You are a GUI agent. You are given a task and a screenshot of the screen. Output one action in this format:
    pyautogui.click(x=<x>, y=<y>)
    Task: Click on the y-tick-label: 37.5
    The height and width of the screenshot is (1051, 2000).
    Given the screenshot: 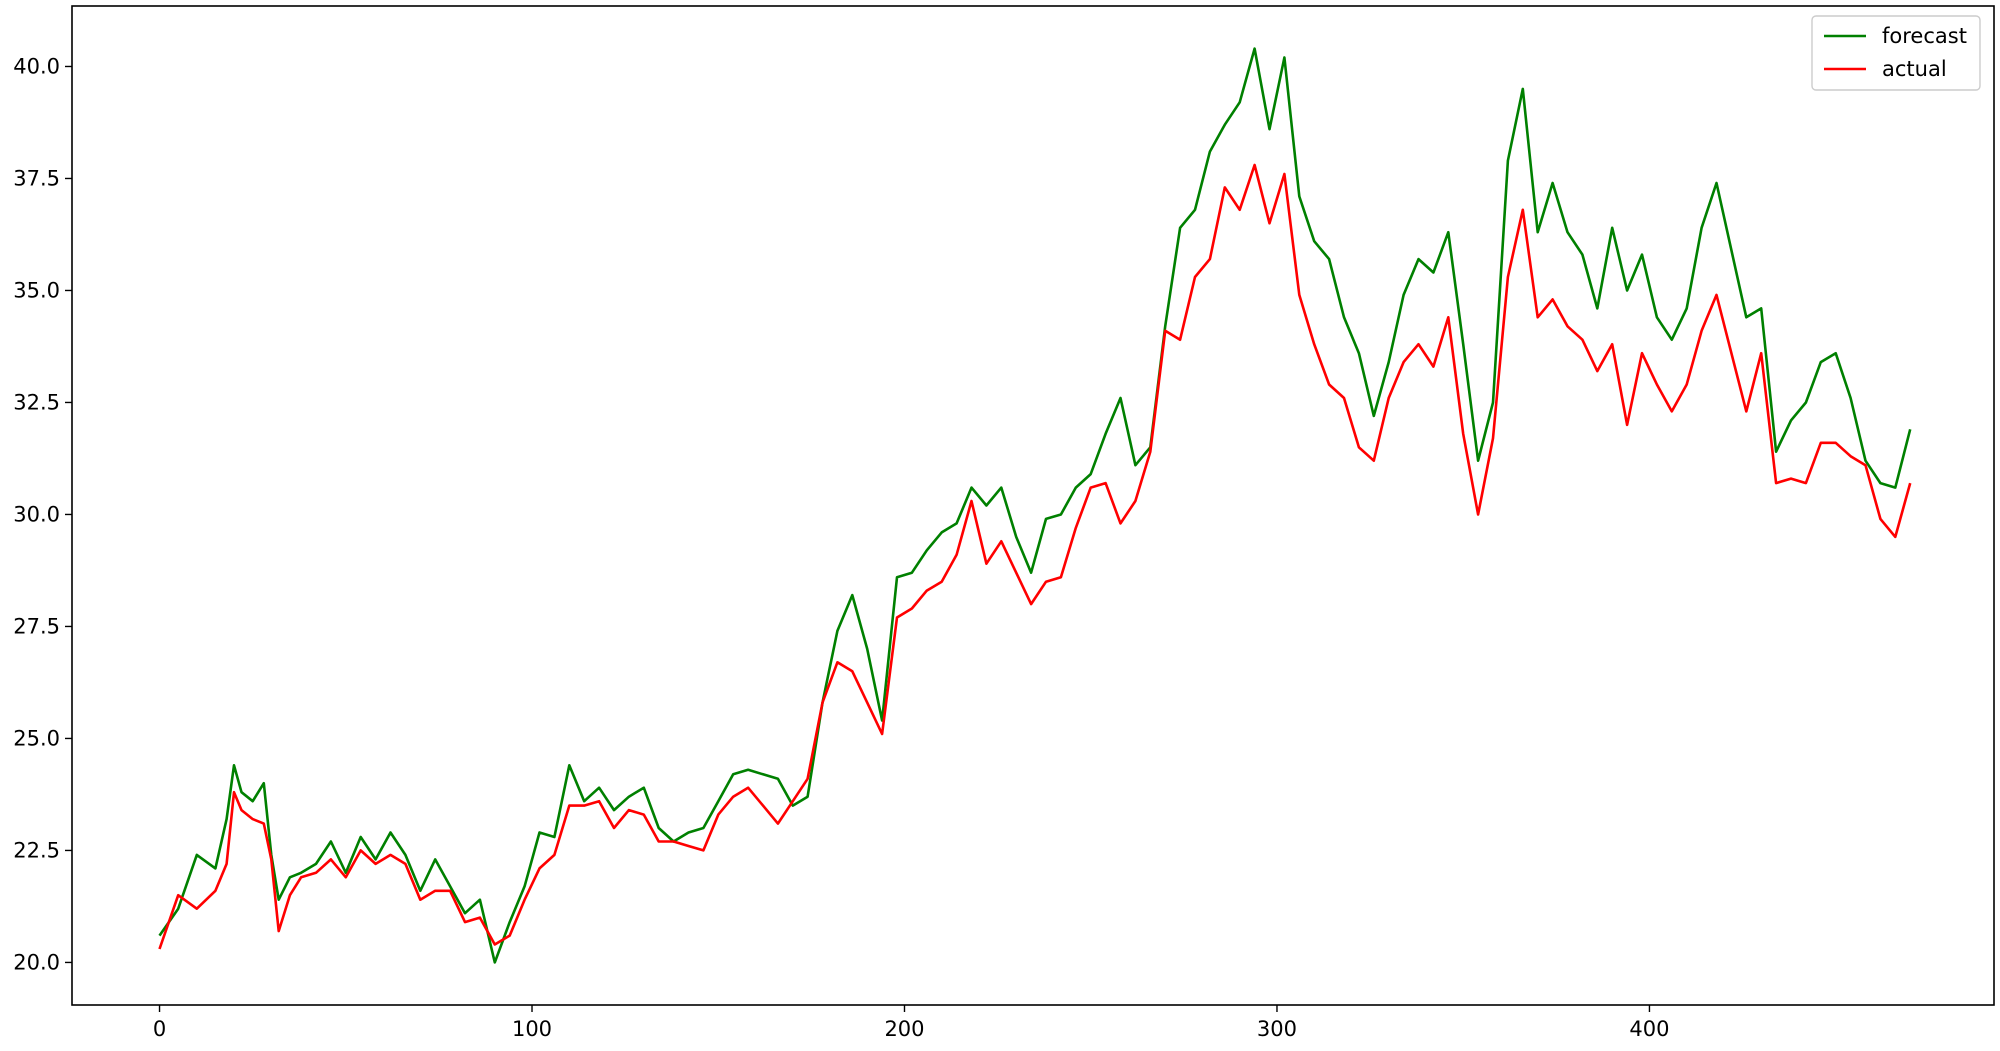 What is the action you would take?
    pyautogui.click(x=36, y=178)
    